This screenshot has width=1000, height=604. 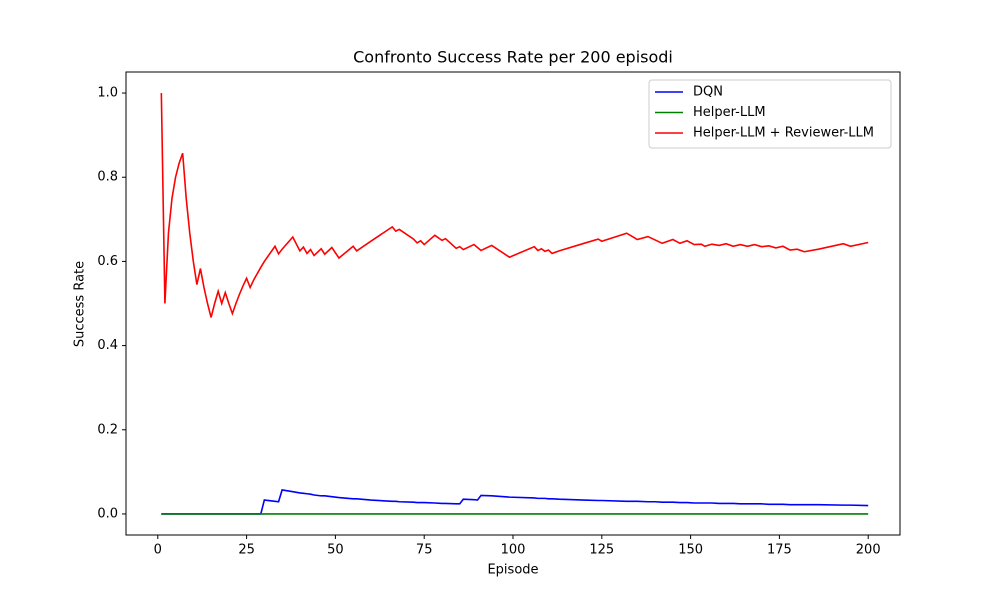 What do you see at coordinates (335, 550) in the screenshot?
I see `x-tick-label: 50` at bounding box center [335, 550].